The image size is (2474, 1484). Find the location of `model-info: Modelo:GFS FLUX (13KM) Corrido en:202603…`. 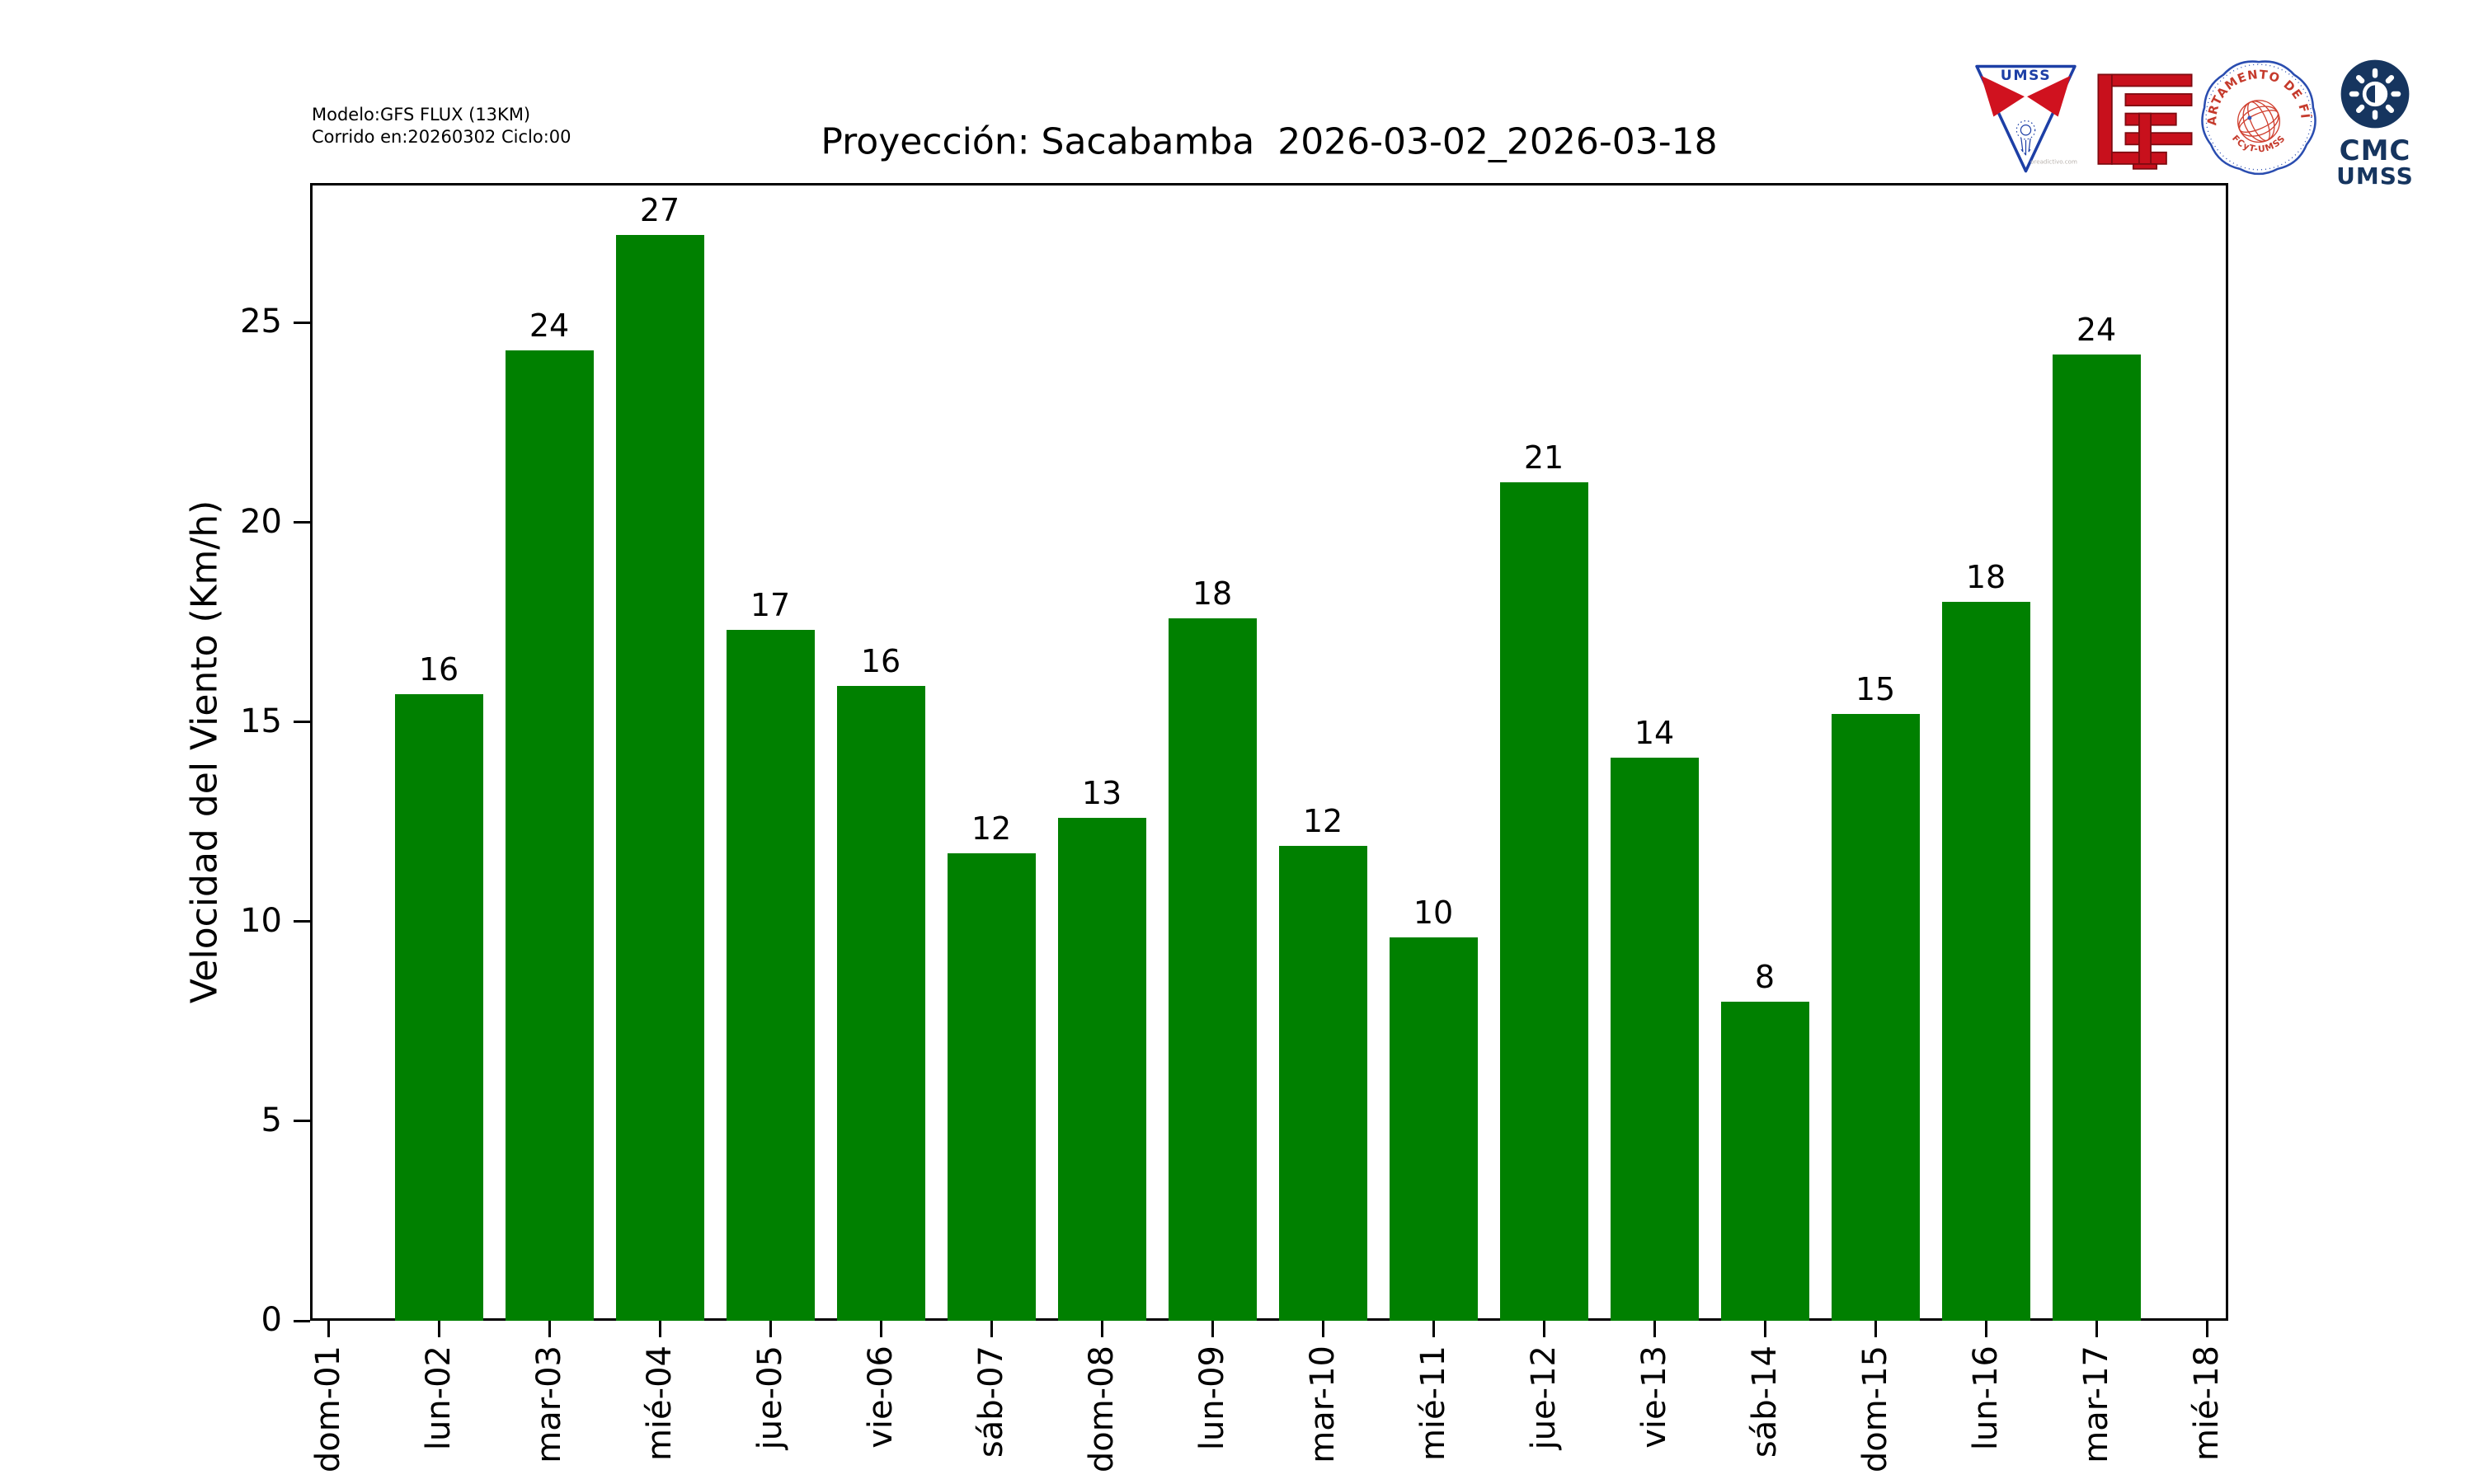

model-info: Modelo:GFS FLUX (13KM) Corrido en:202603… is located at coordinates (441, 126).